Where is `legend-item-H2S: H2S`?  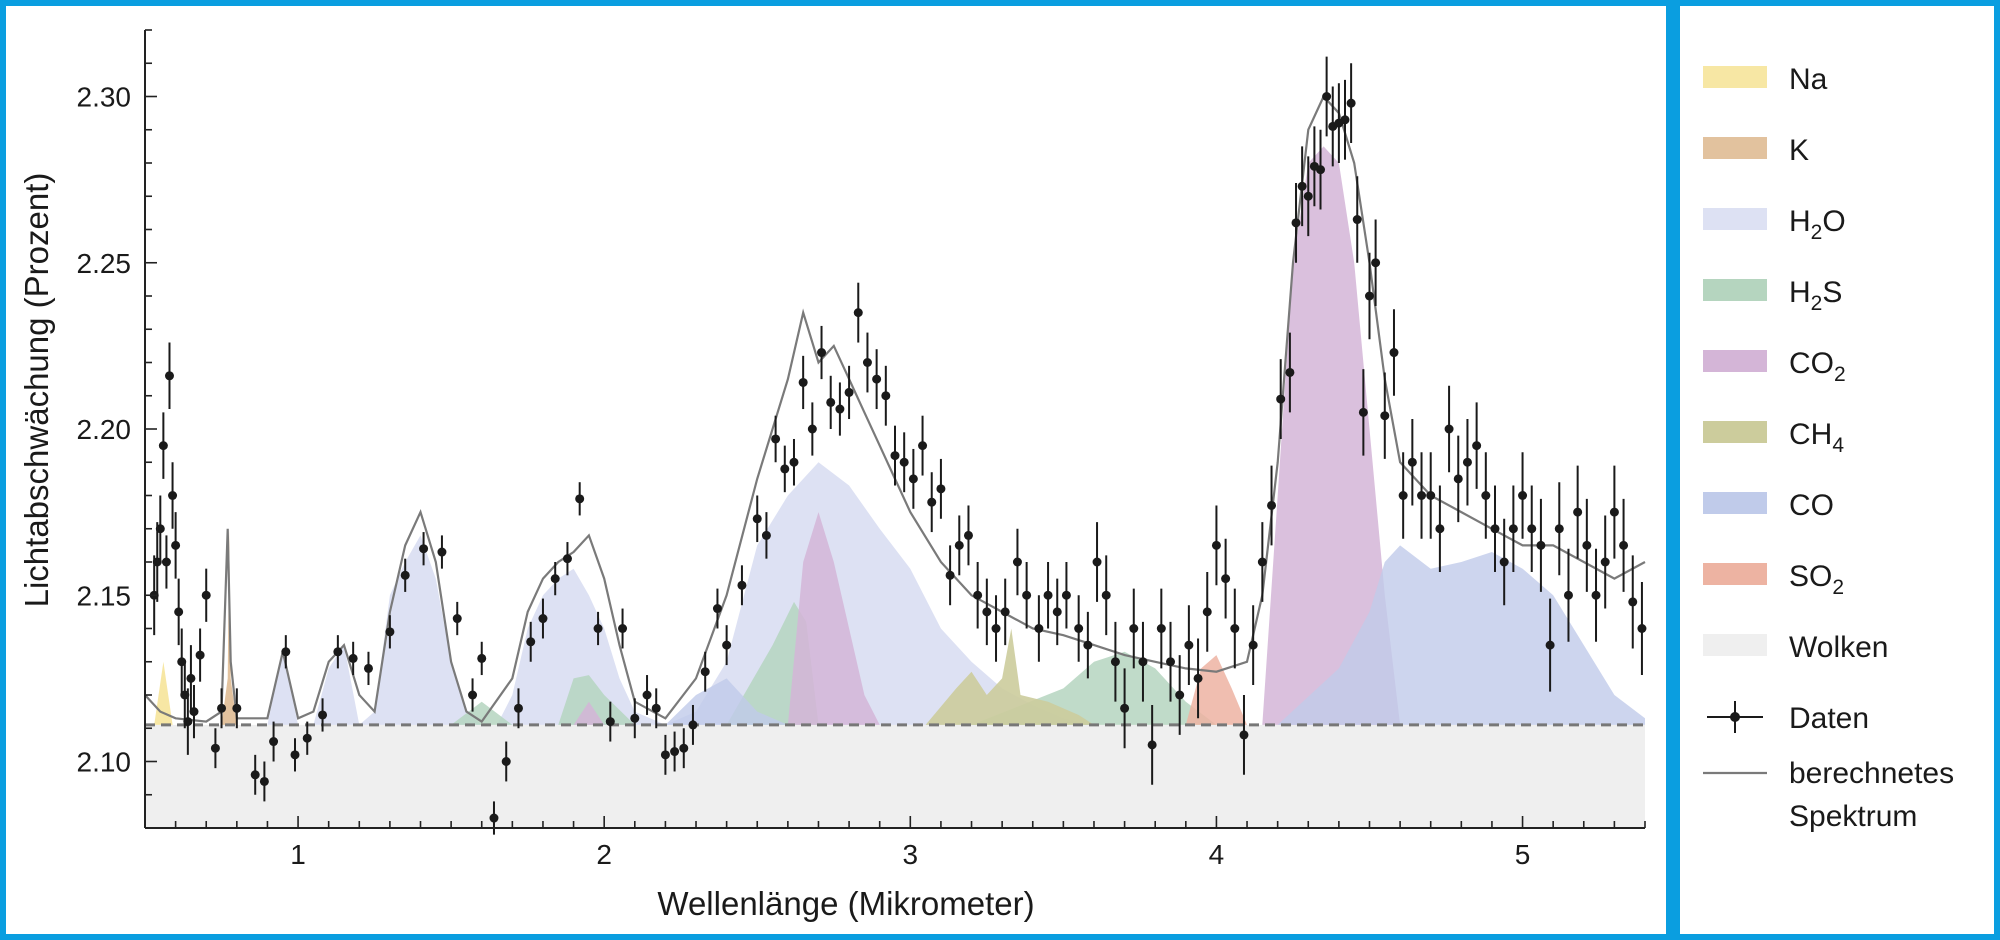
legend-item-H2S: H2S is located at coordinates (1772, 295).